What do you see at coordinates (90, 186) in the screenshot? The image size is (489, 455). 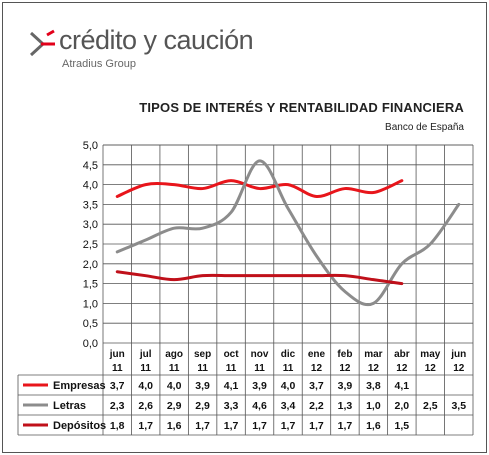 I see `y-tick-label: 4,0` at bounding box center [90, 186].